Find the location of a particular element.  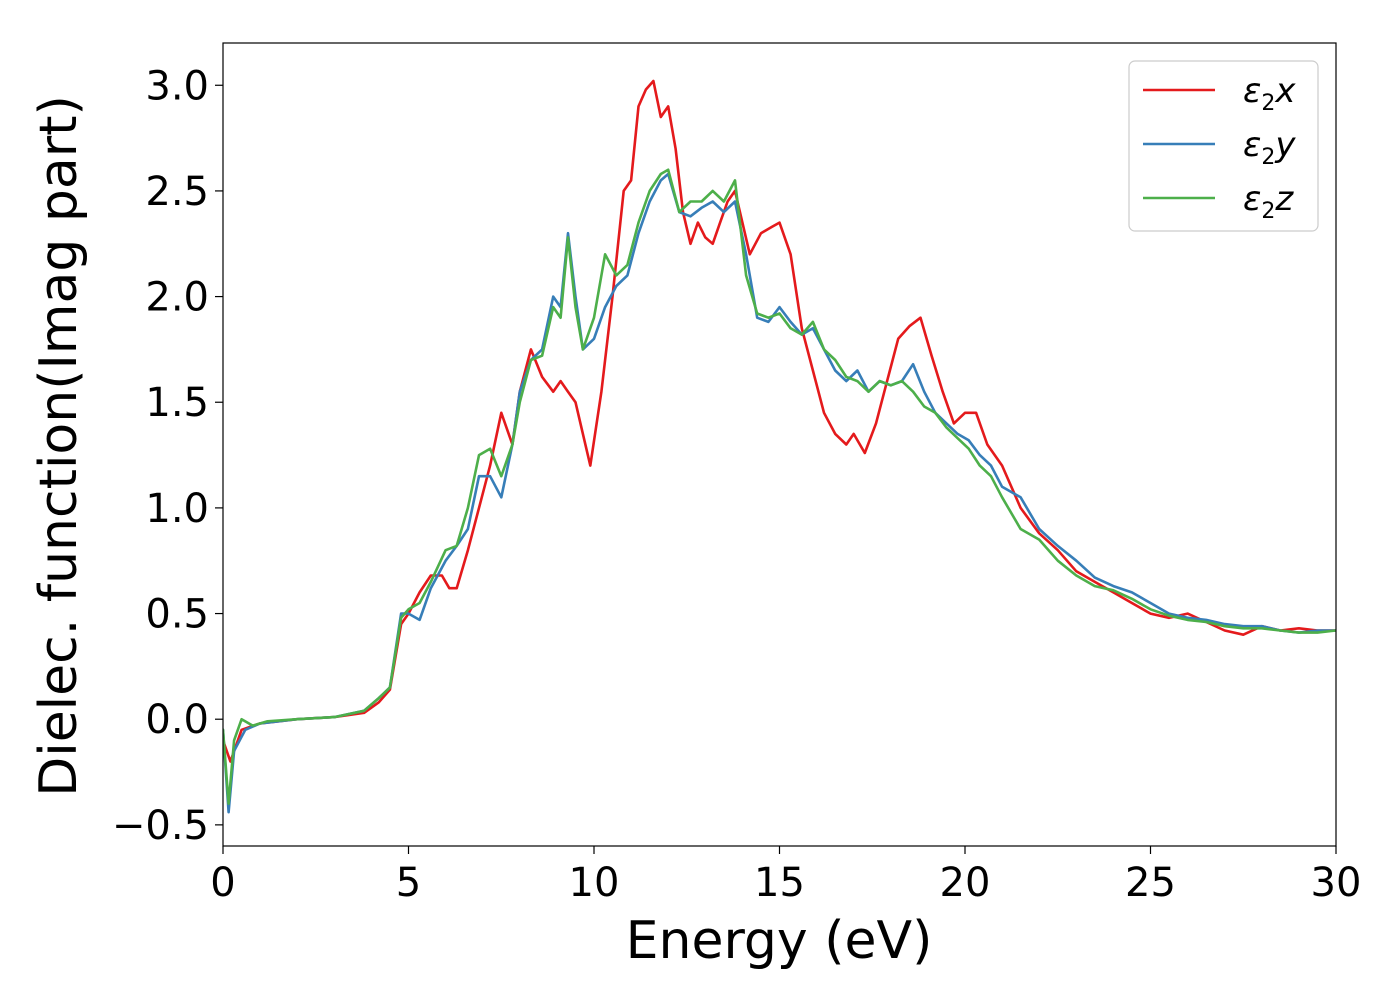

y-tick-label: 2.0 is located at coordinates (177, 298).